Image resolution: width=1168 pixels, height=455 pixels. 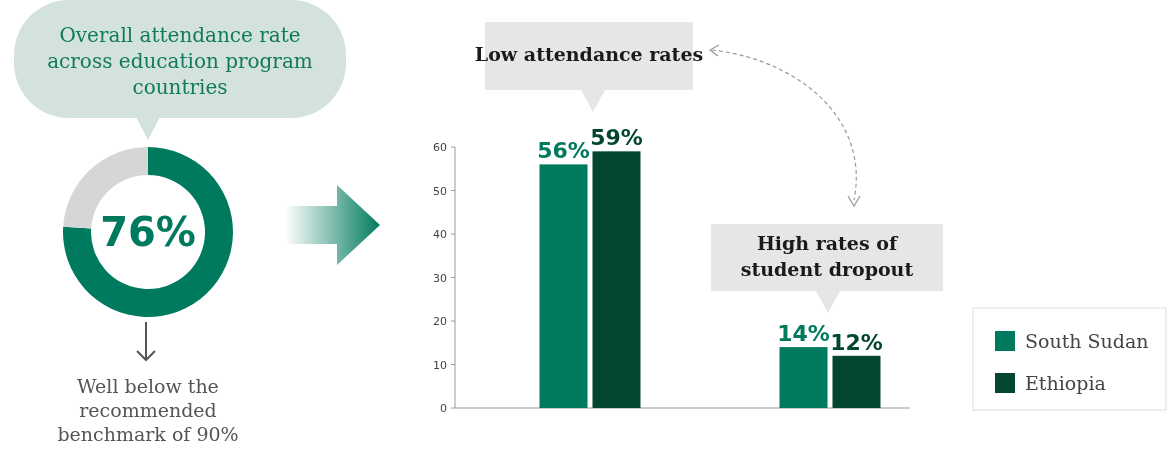 What do you see at coordinates (589, 54) in the screenshot?
I see `text: Low attendance rates` at bounding box center [589, 54].